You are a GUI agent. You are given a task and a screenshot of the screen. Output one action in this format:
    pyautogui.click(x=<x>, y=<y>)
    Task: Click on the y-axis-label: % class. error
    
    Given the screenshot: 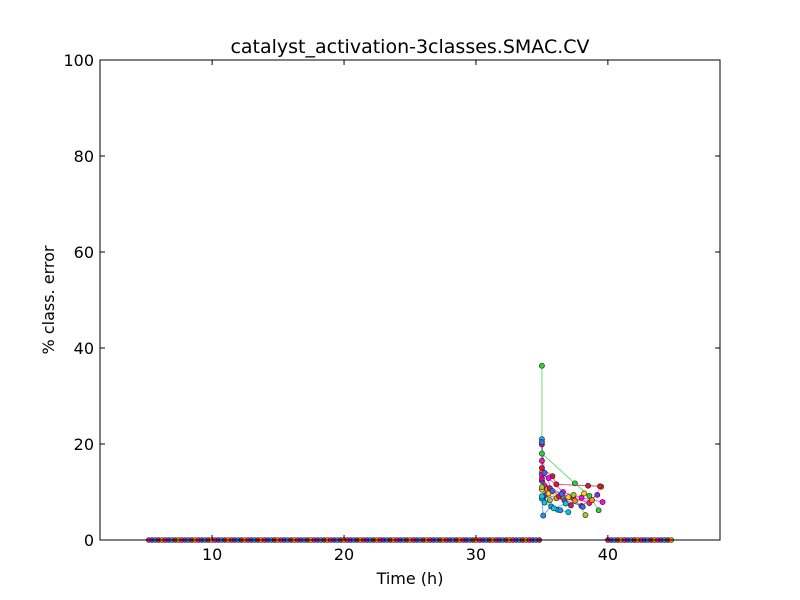 What is the action you would take?
    pyautogui.click(x=48, y=299)
    